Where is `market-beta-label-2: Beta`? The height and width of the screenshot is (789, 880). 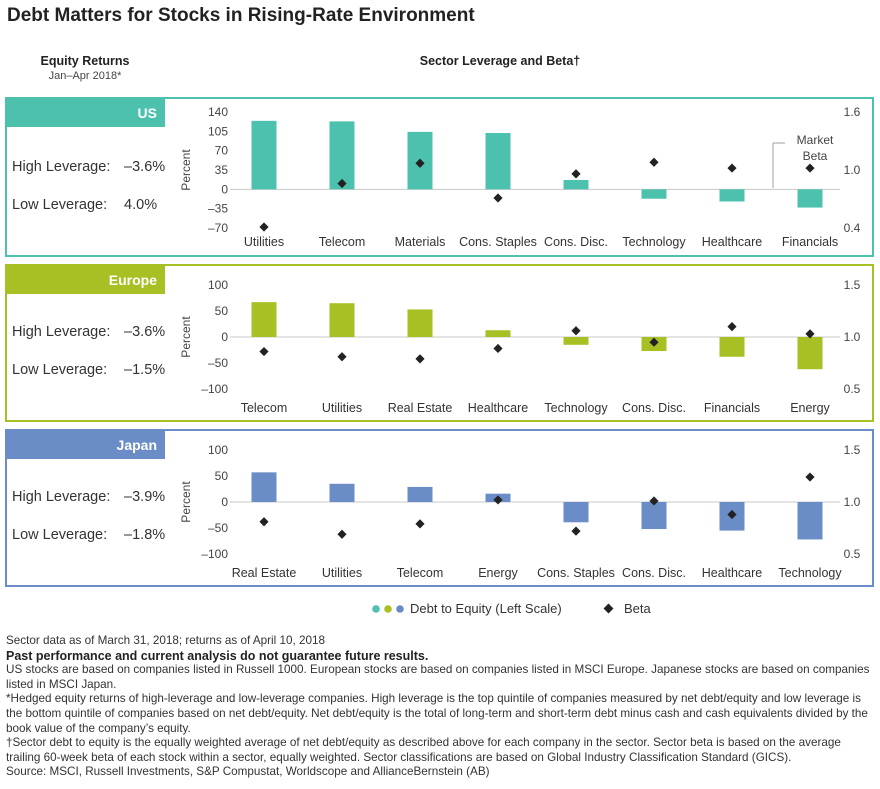 market-beta-label-2: Beta is located at coordinates (815, 156).